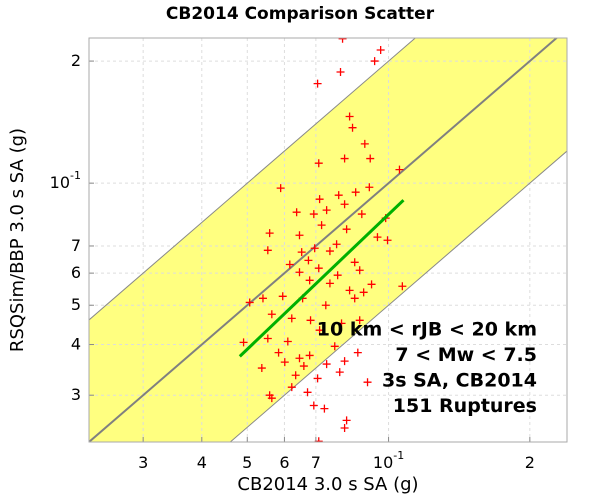 The height and width of the screenshot is (504, 600). I want to click on tick-label-base: 3, so click(76, 394).